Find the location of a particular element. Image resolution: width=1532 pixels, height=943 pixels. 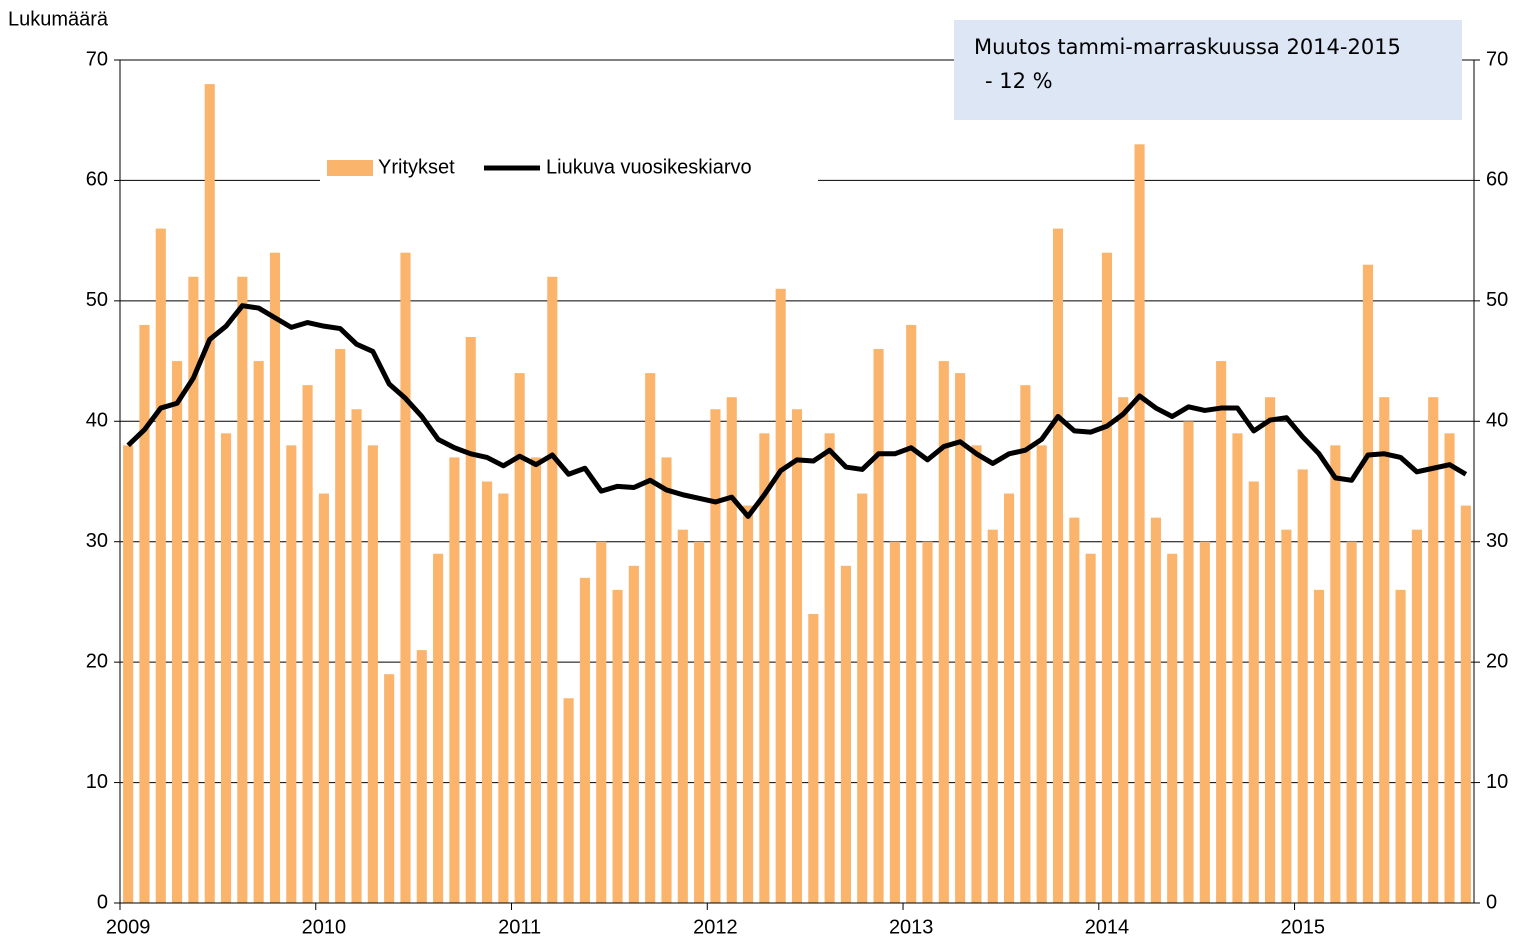

legend: Yritykset Liukuva vuosikeskiarvo is located at coordinates (569, 168).